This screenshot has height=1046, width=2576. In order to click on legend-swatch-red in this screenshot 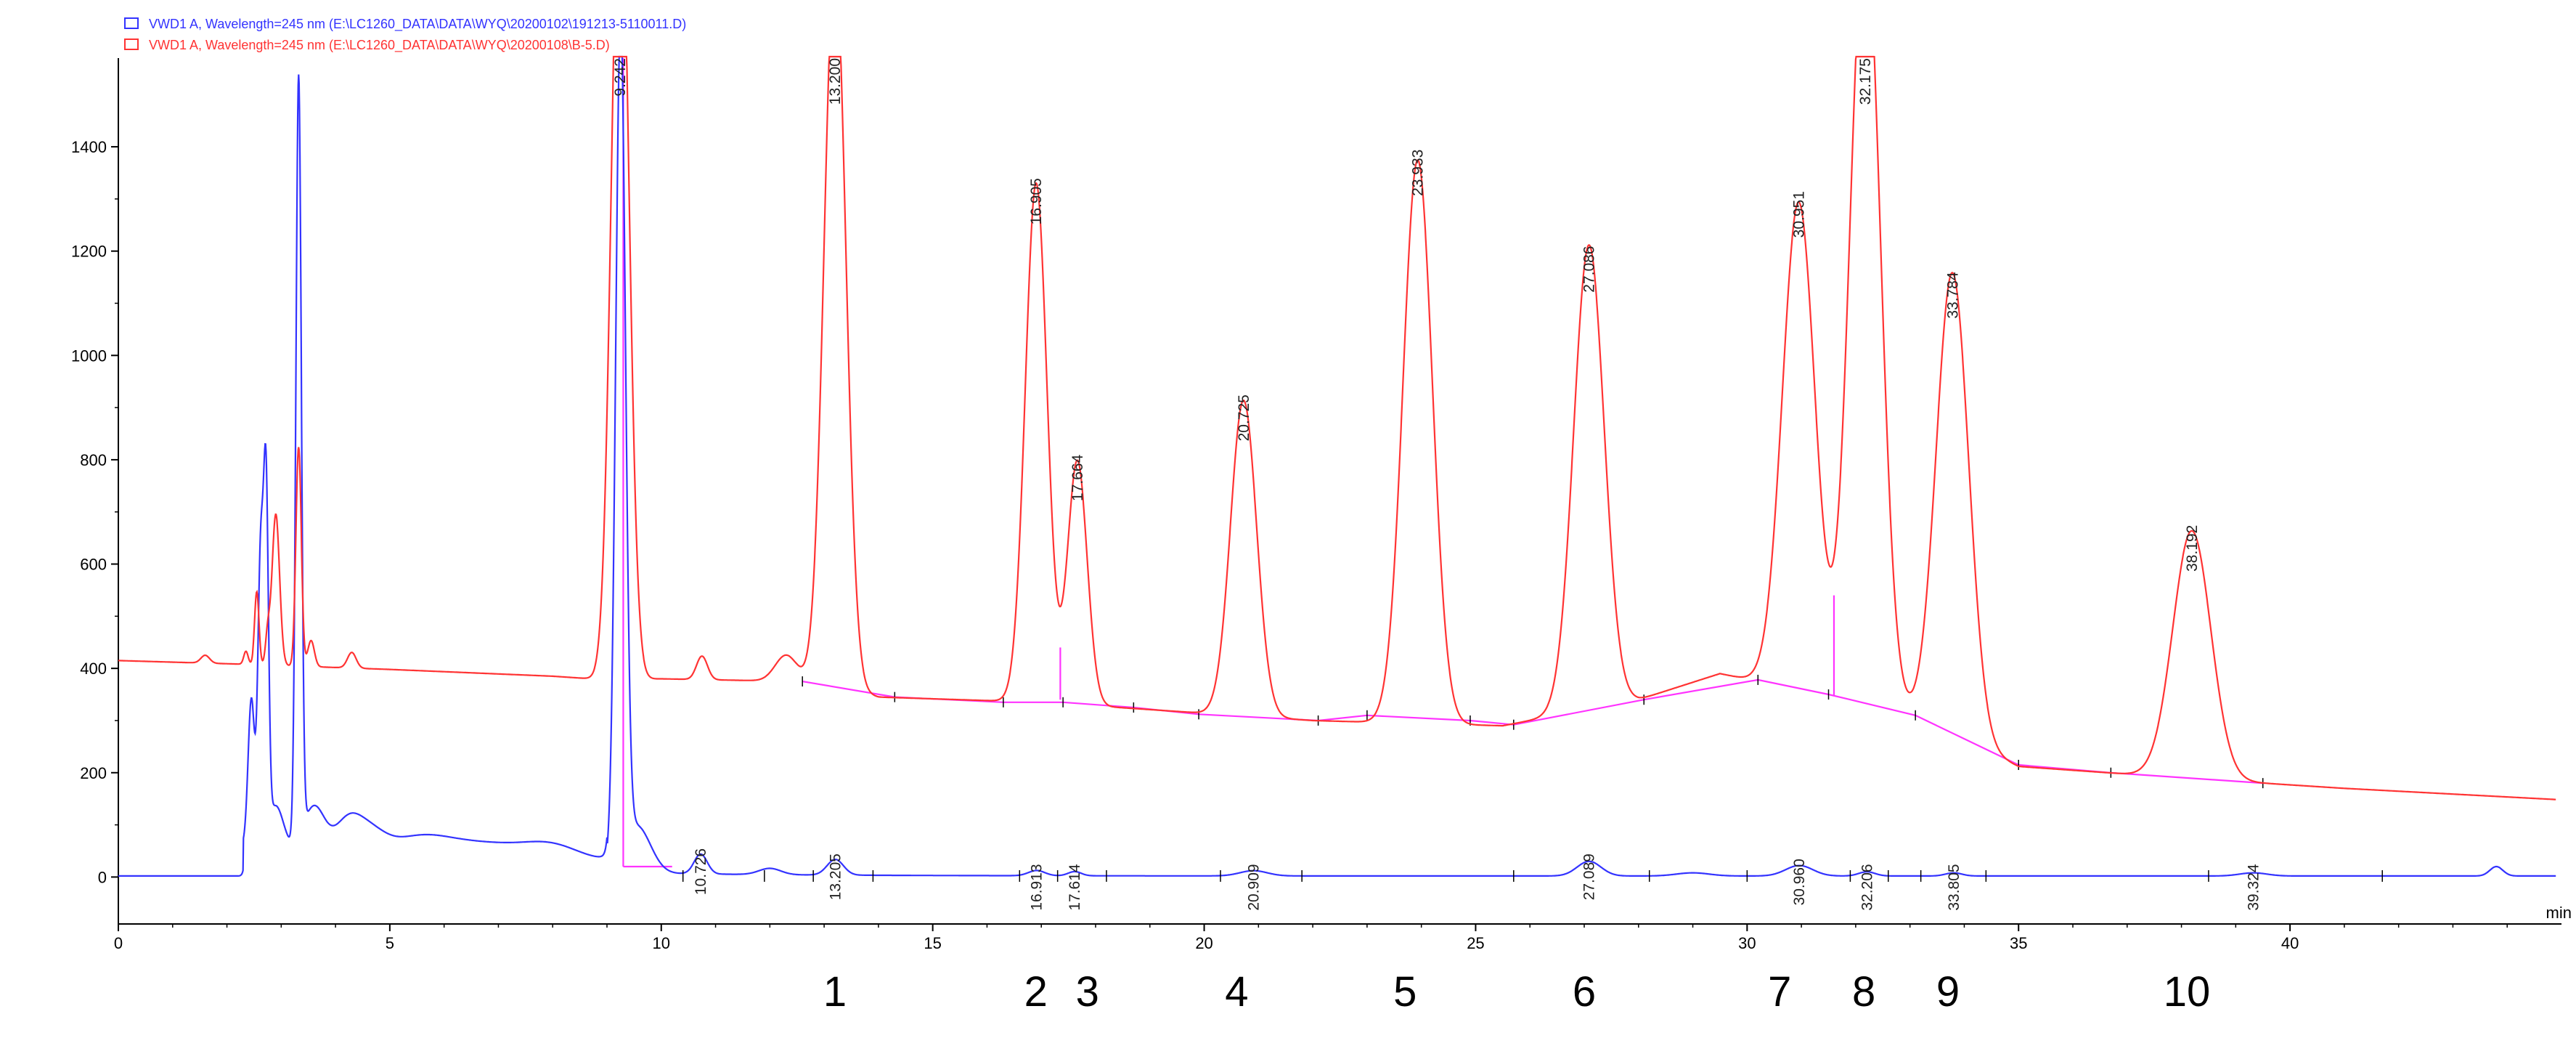, I will do `click(131, 44)`.